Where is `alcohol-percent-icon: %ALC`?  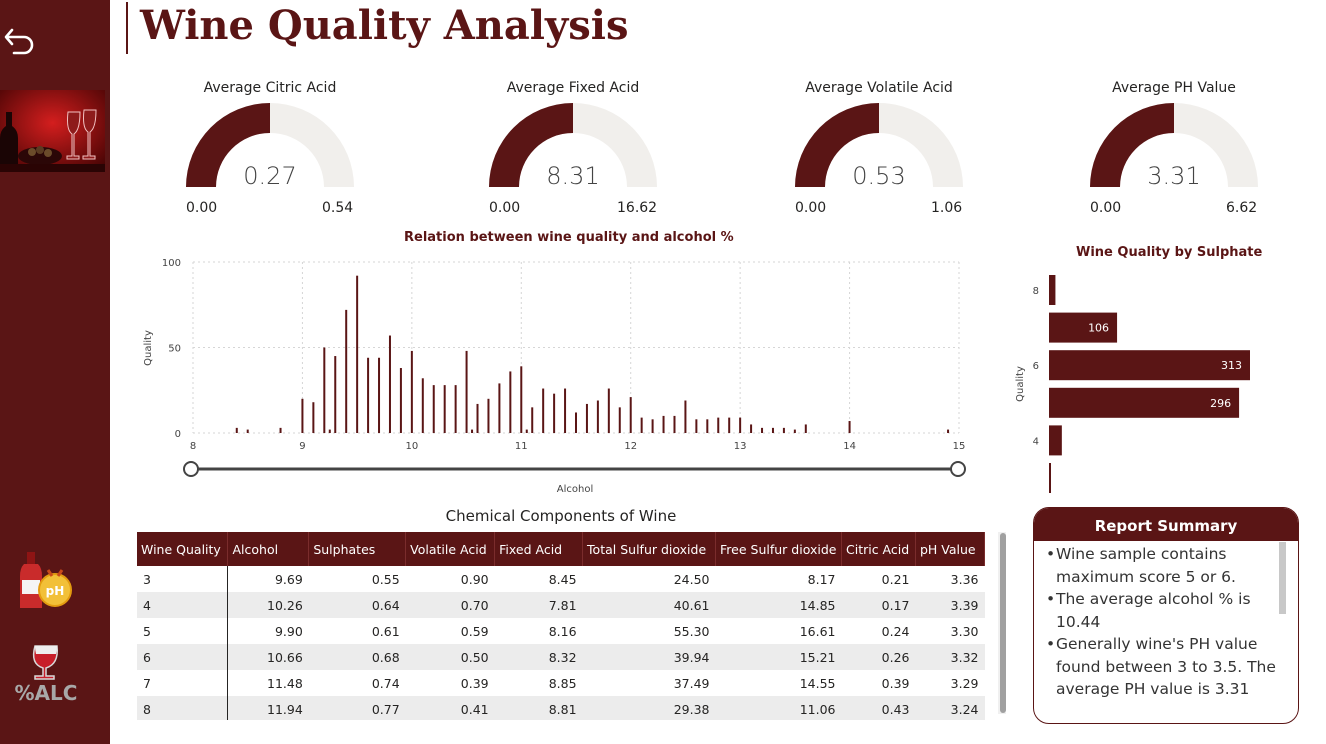 alcohol-percent-icon: %ALC is located at coordinates (46, 675).